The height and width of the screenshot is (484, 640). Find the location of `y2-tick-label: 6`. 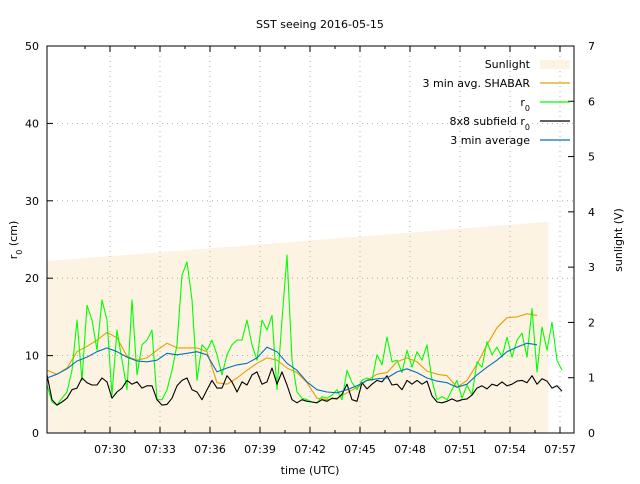

y2-tick-label: 6 is located at coordinates (591, 101).